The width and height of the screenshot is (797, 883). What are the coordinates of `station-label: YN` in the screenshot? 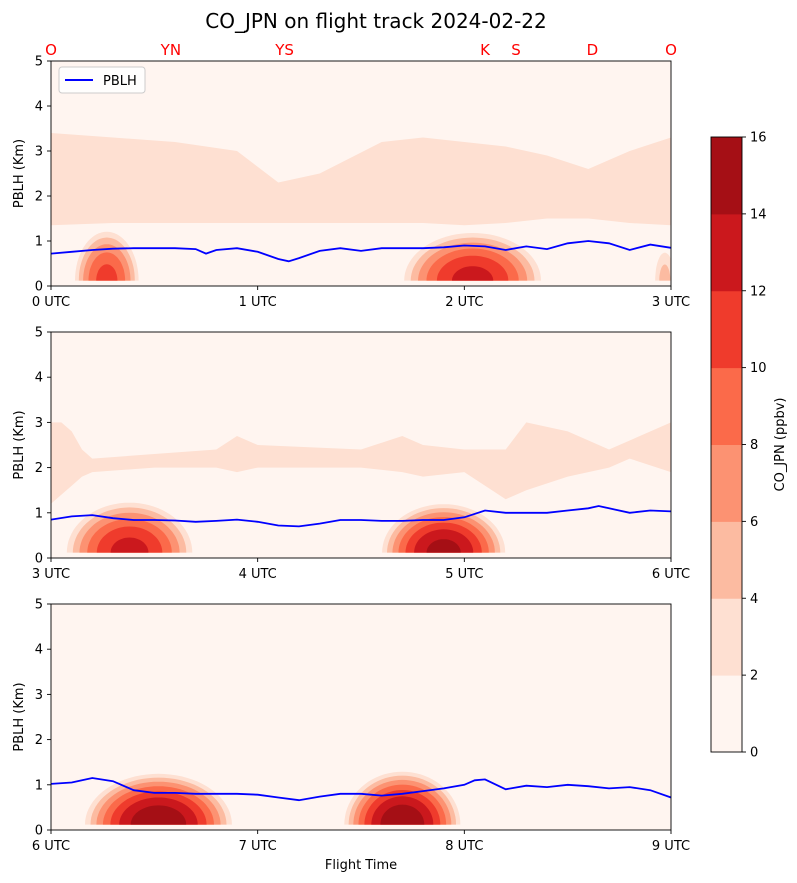 It's located at (170, 50).